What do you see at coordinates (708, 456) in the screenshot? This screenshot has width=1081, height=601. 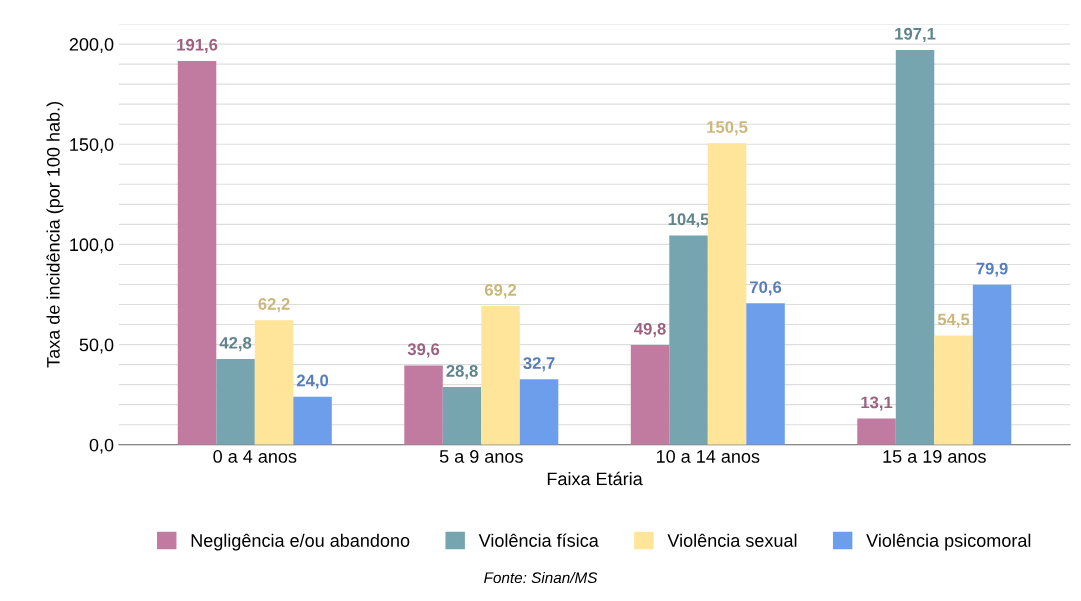 I see `x-tick-label: 10 a 14 anos` at bounding box center [708, 456].